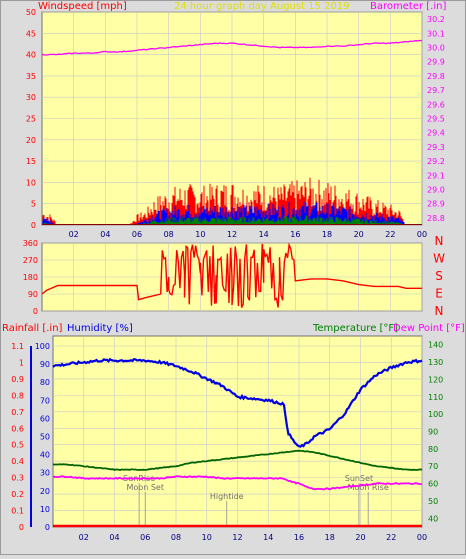 The image size is (466, 559). What do you see at coordinates (105, 234) in the screenshot?
I see `wind-x-tick-label: 04` at bounding box center [105, 234].